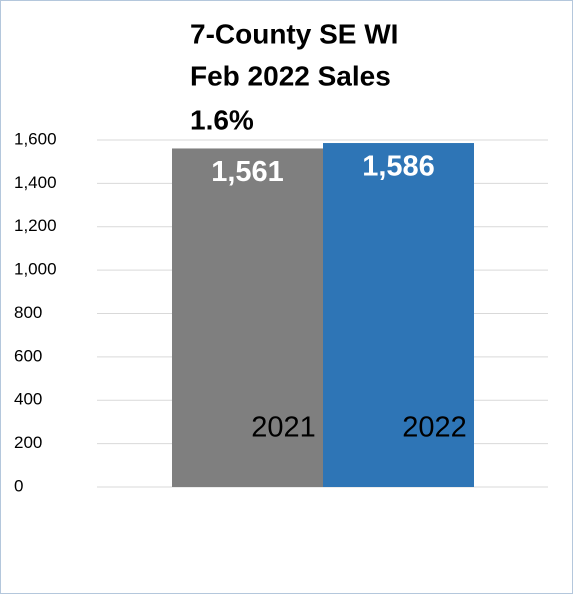  Describe the element at coordinates (294, 33) in the screenshot. I see `chart-title-line: 7-County SE WI` at that location.